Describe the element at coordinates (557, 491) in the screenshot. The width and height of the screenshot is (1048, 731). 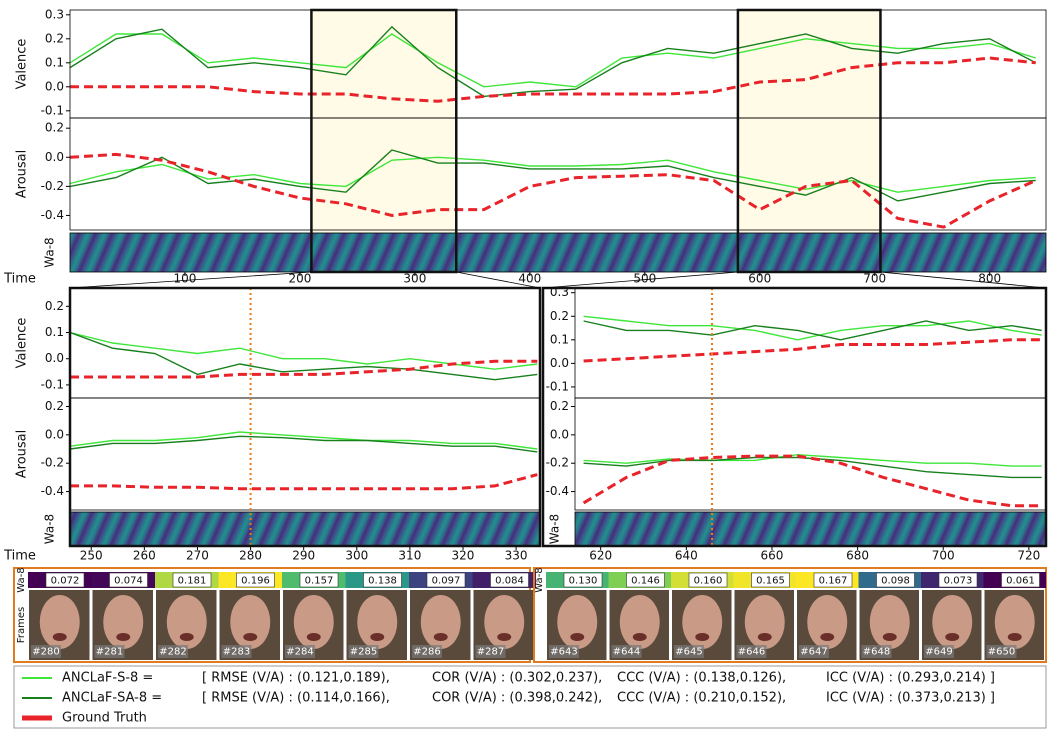
I see `y-tick-label: -0.4` at that location.